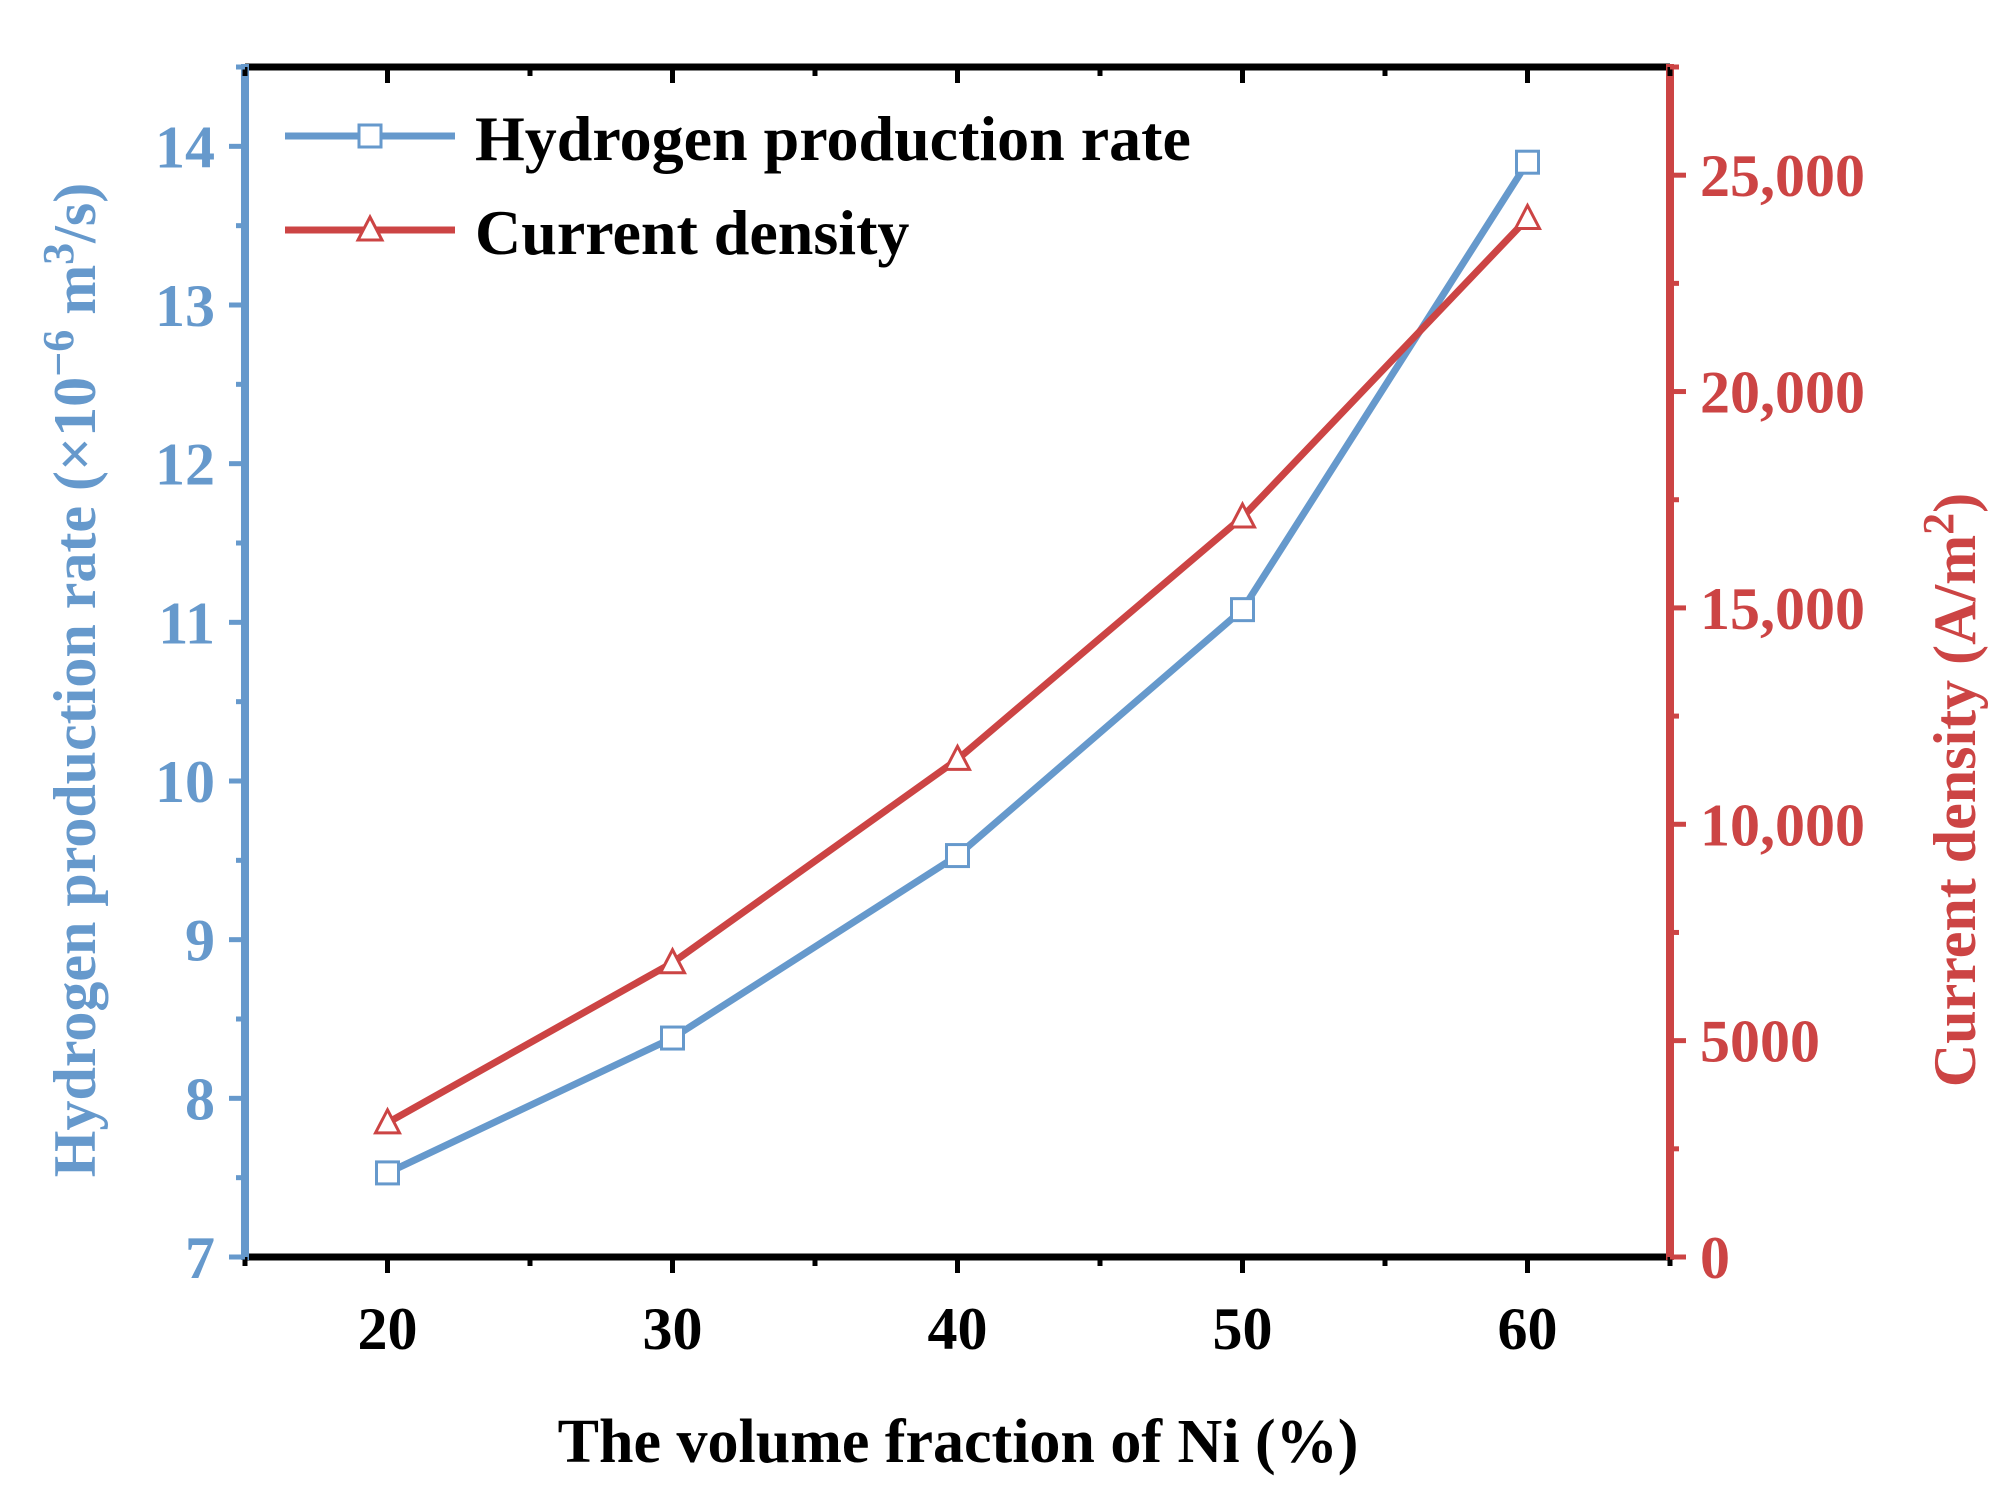 The height and width of the screenshot is (1495, 2010). What do you see at coordinates (1760, 1042) in the screenshot?
I see `right-y-tick-label: 5000` at bounding box center [1760, 1042].